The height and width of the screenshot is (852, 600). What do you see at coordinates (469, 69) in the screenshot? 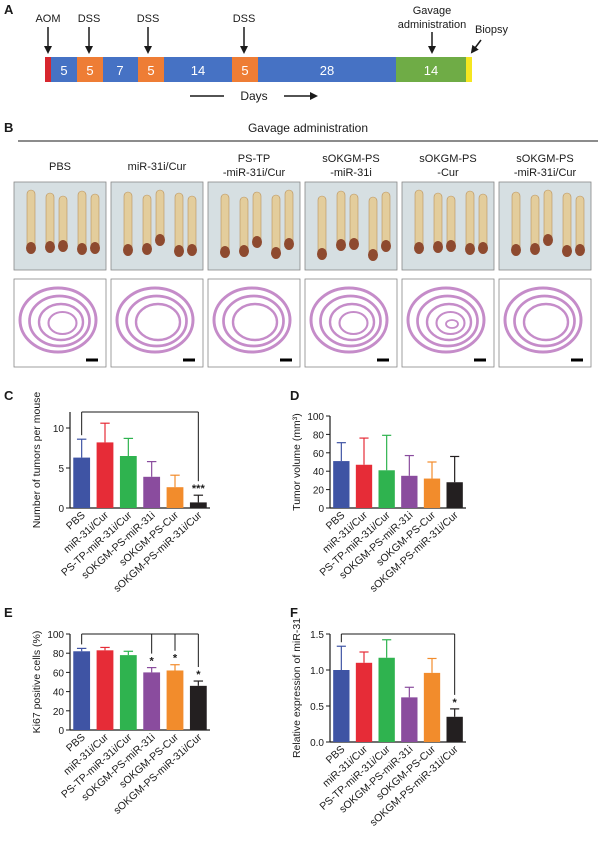
I see `segment-biopsy` at bounding box center [469, 69].